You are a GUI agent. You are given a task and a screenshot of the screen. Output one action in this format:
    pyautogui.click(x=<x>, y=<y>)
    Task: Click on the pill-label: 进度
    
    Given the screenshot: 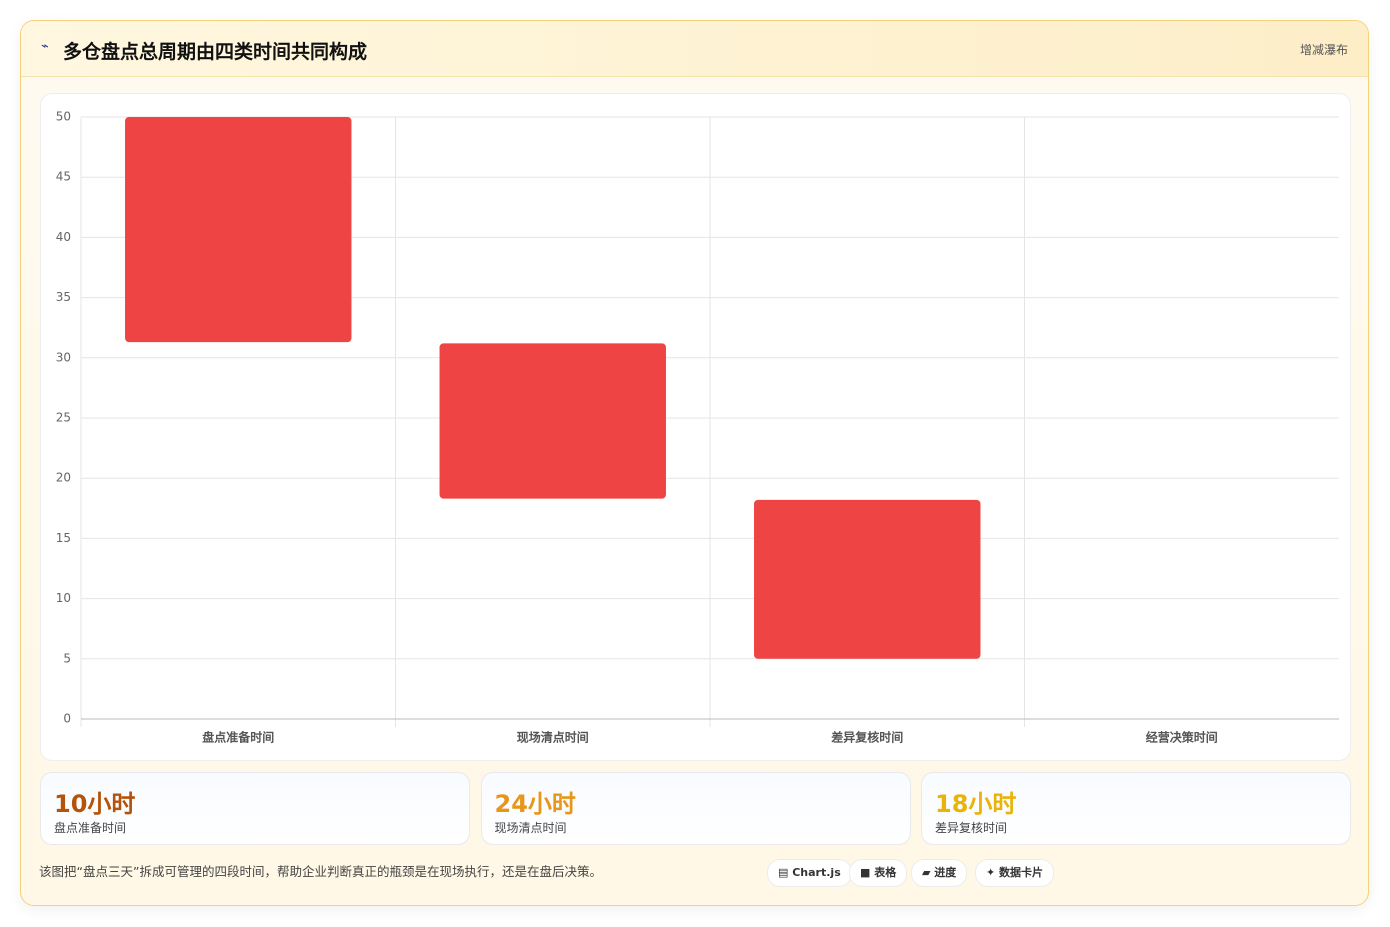 What is the action you would take?
    pyautogui.click(x=945, y=872)
    